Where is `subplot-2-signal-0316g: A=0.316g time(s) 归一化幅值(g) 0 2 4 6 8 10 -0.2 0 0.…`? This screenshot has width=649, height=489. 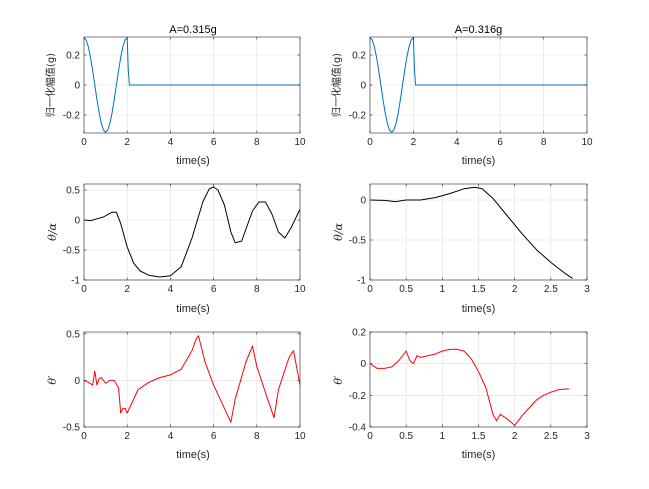
subplot-2-signal-0316g: A=0.316g time(s) 归一化幅值(g) 0 2 4 6 8 10 -0.2 0 0.… is located at coordinates (461, 95).